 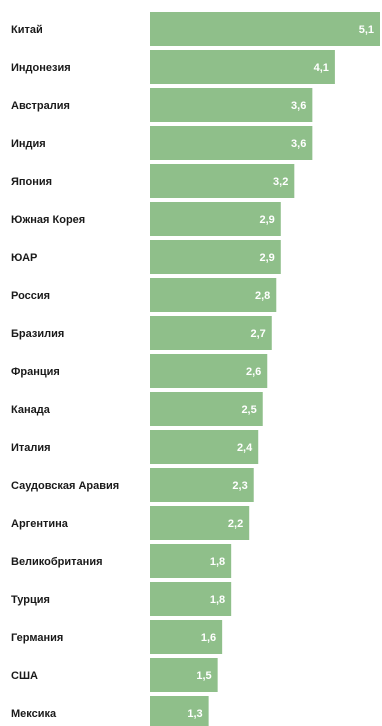 What do you see at coordinates (37, 334) in the screenshot?
I see `category-label-8: Бразилия` at bounding box center [37, 334].